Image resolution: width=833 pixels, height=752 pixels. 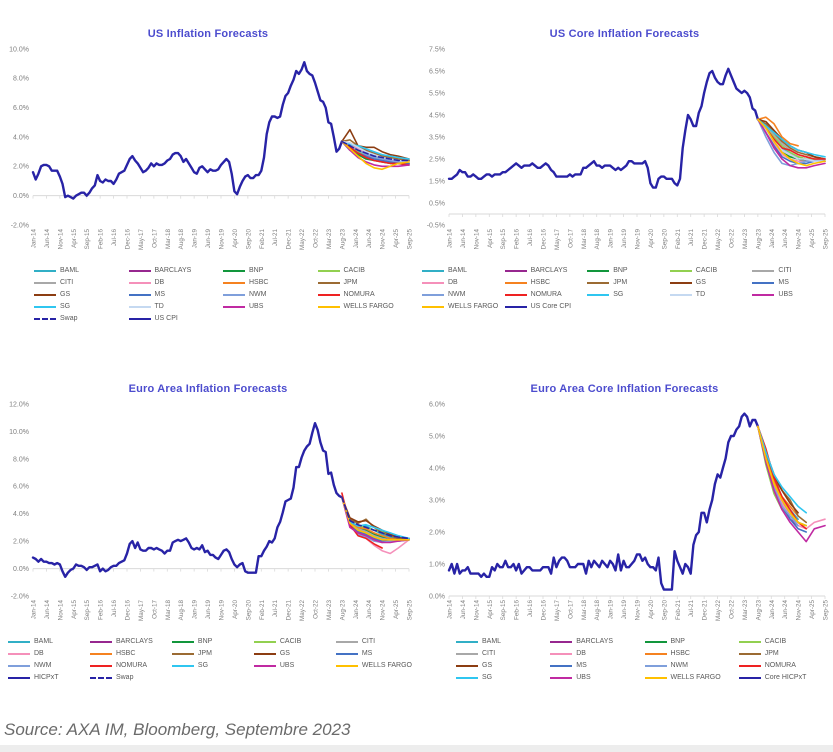 What do you see at coordinates (749, 642) in the screenshot?
I see `legend-swatch-cacib` at bounding box center [749, 642].